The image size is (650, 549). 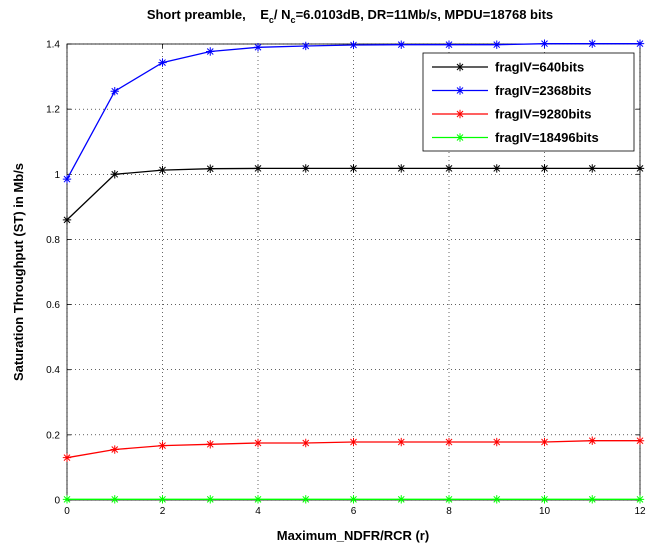 What do you see at coordinates (53, 305) in the screenshot?
I see `y-tick-label: 0.6` at bounding box center [53, 305].